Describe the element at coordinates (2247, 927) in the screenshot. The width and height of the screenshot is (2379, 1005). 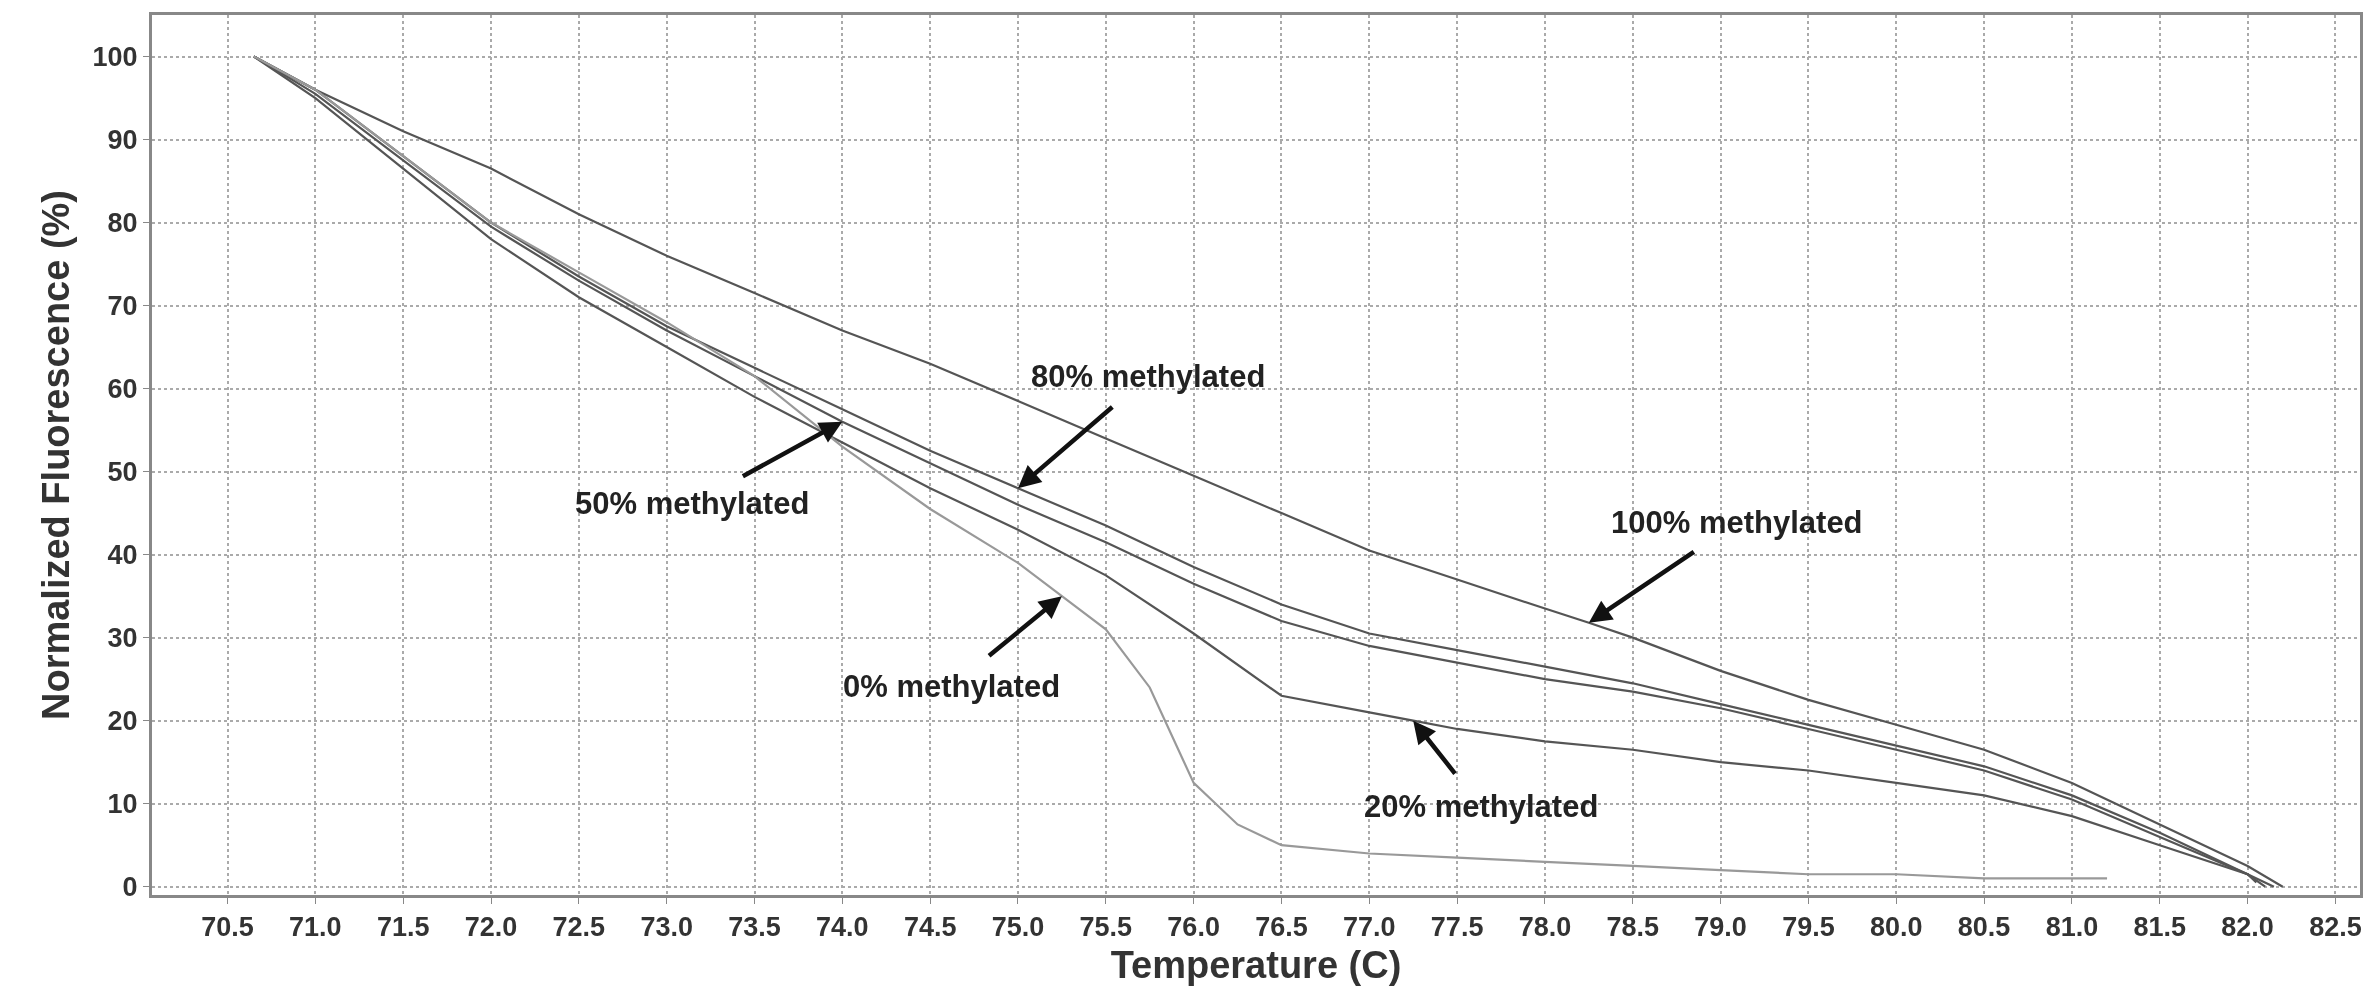
I see `x-tick-label: 82.0` at that location.